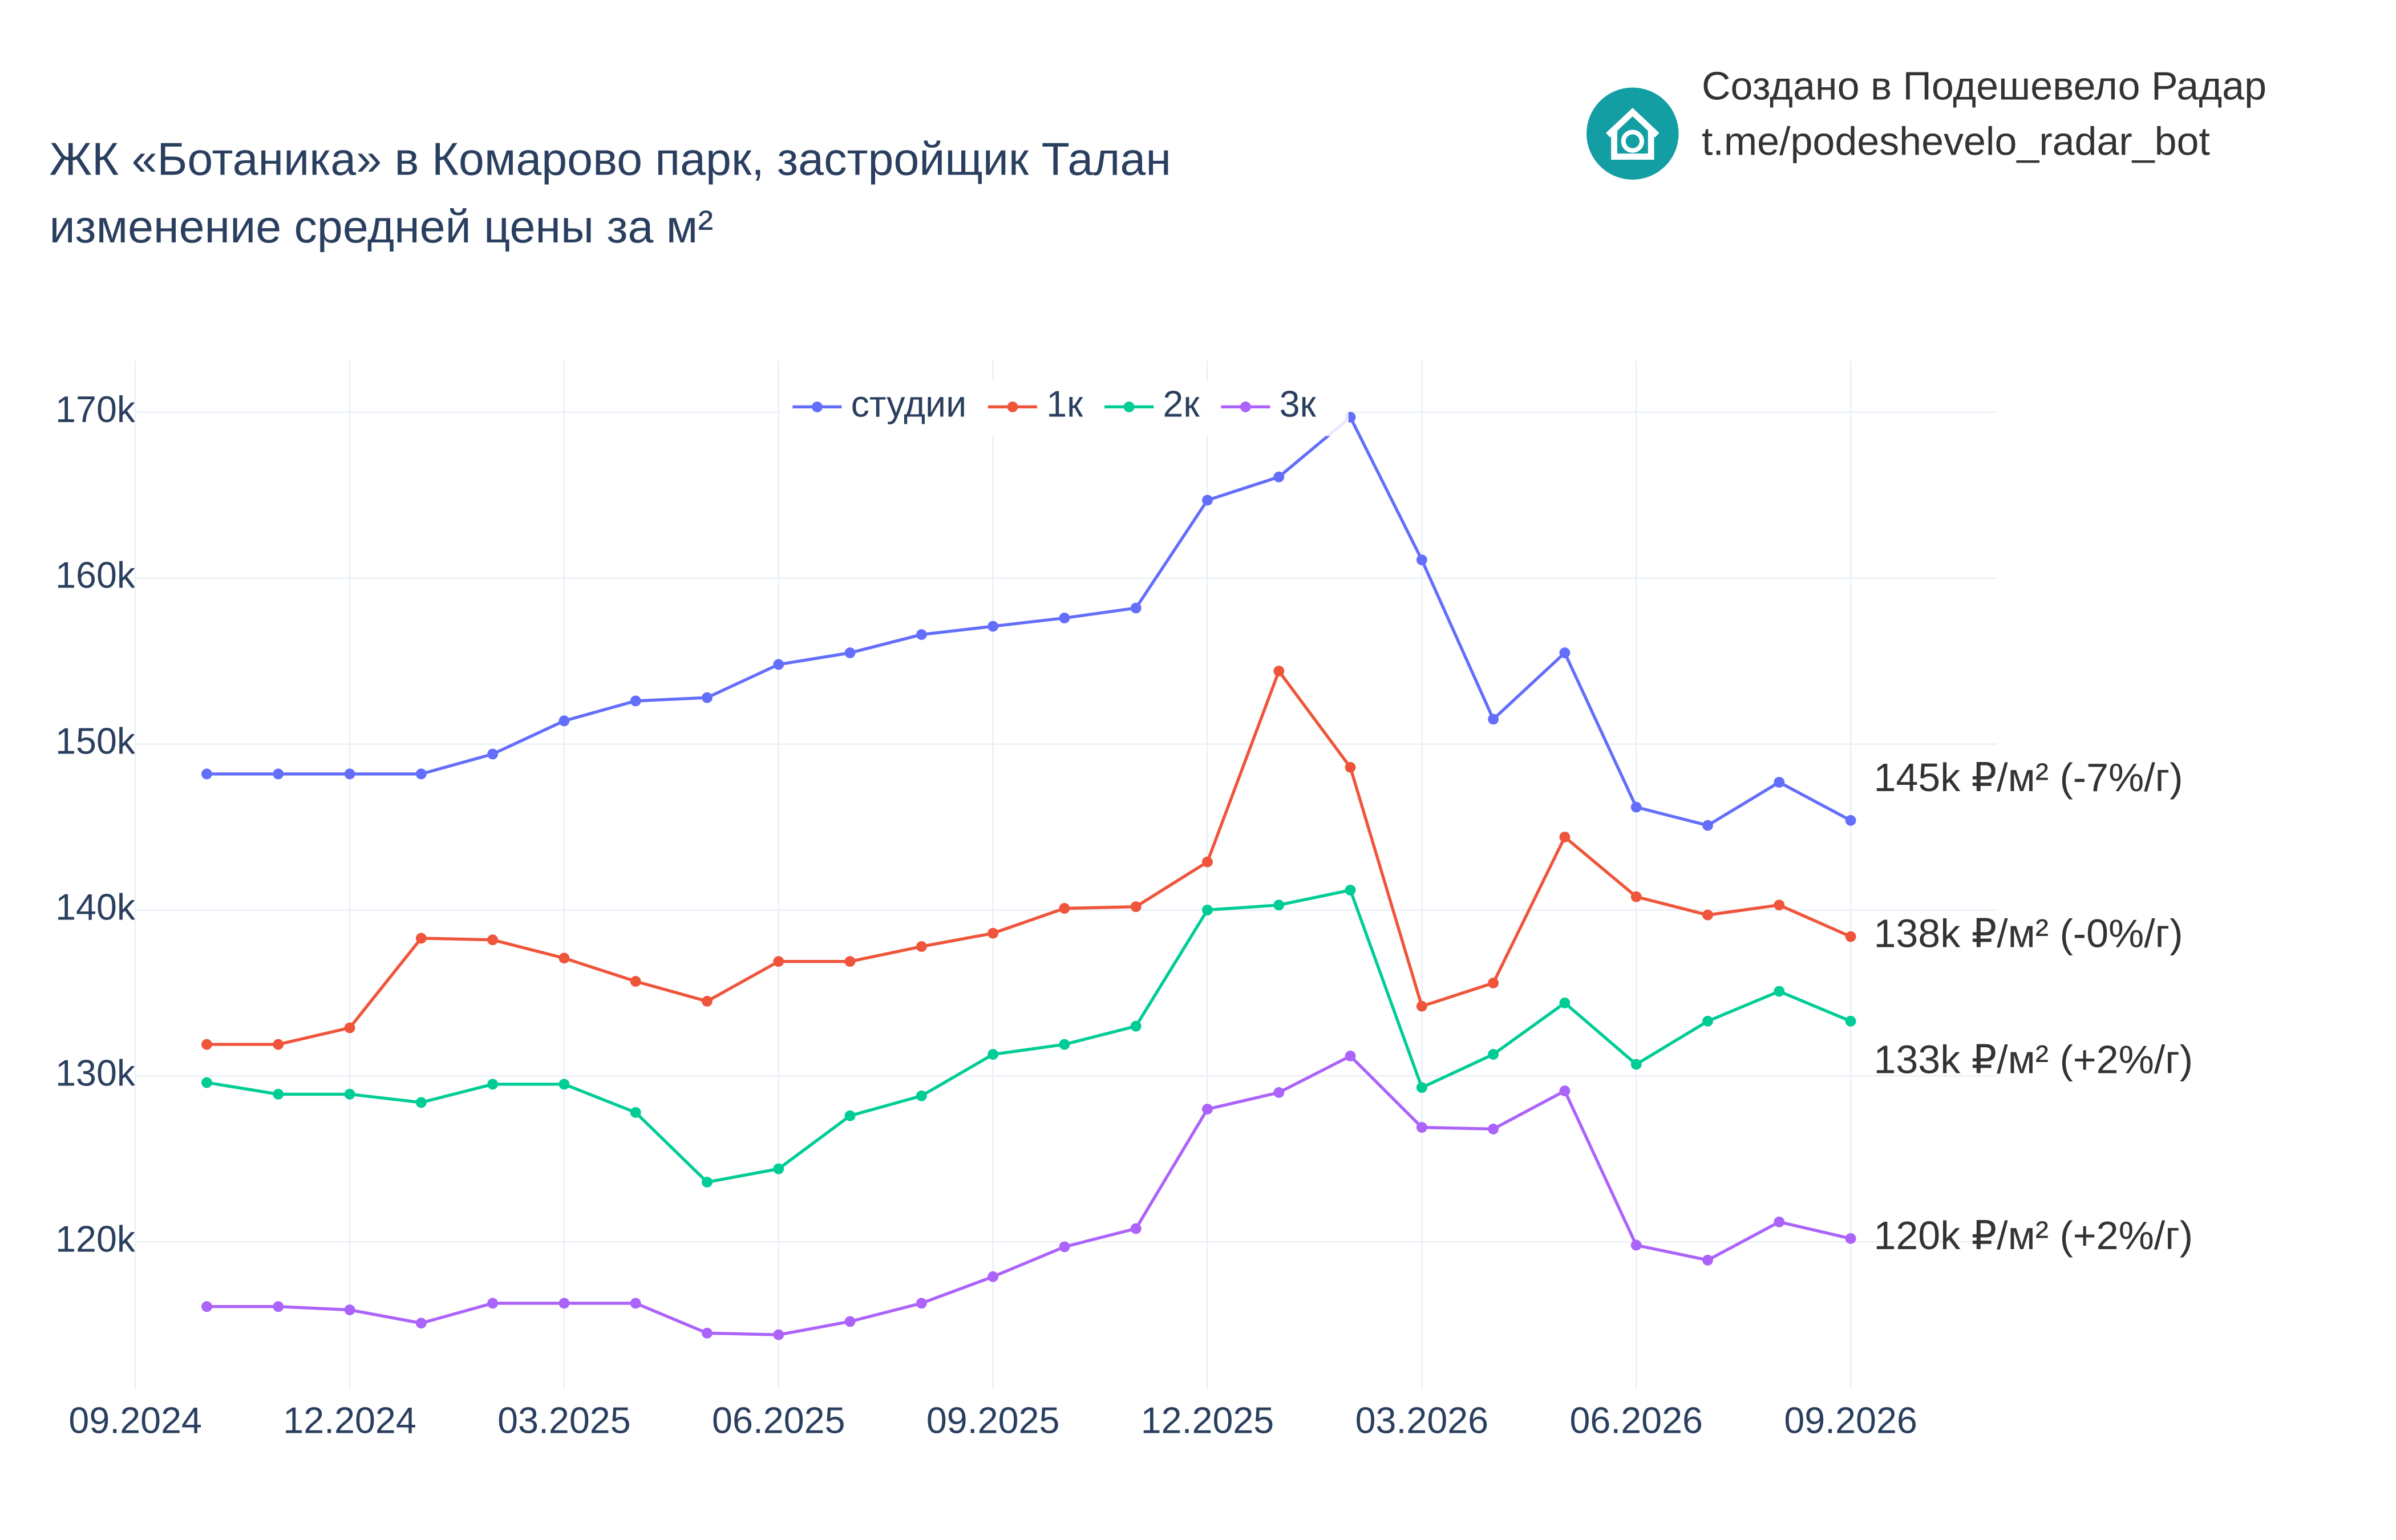  Describe the element at coordinates (2028, 933) in the screenshot. I see `end-label: 138k ₽/м² (-0%/г)` at that location.